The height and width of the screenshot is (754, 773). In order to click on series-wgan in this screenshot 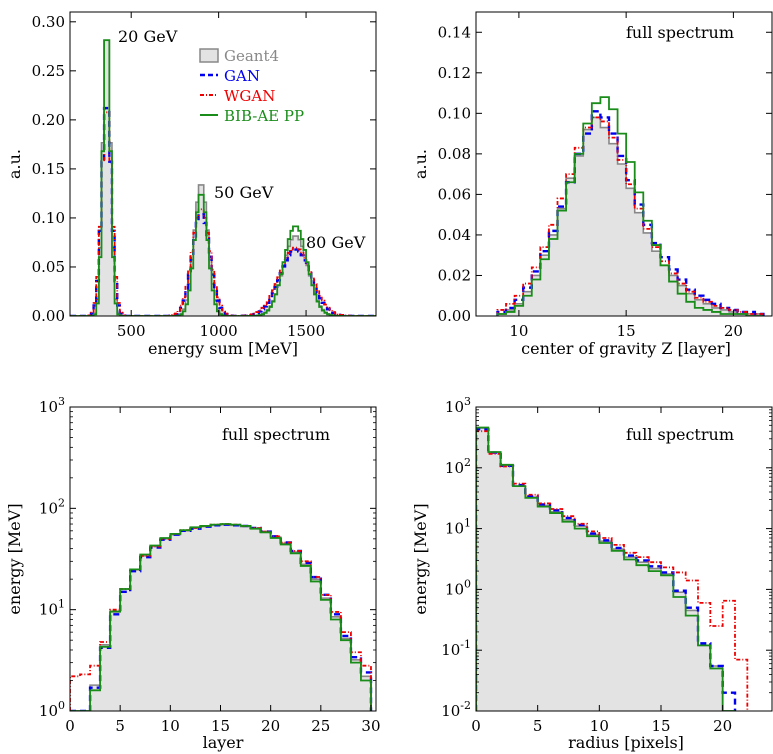, I will do `click(612, 570)`.